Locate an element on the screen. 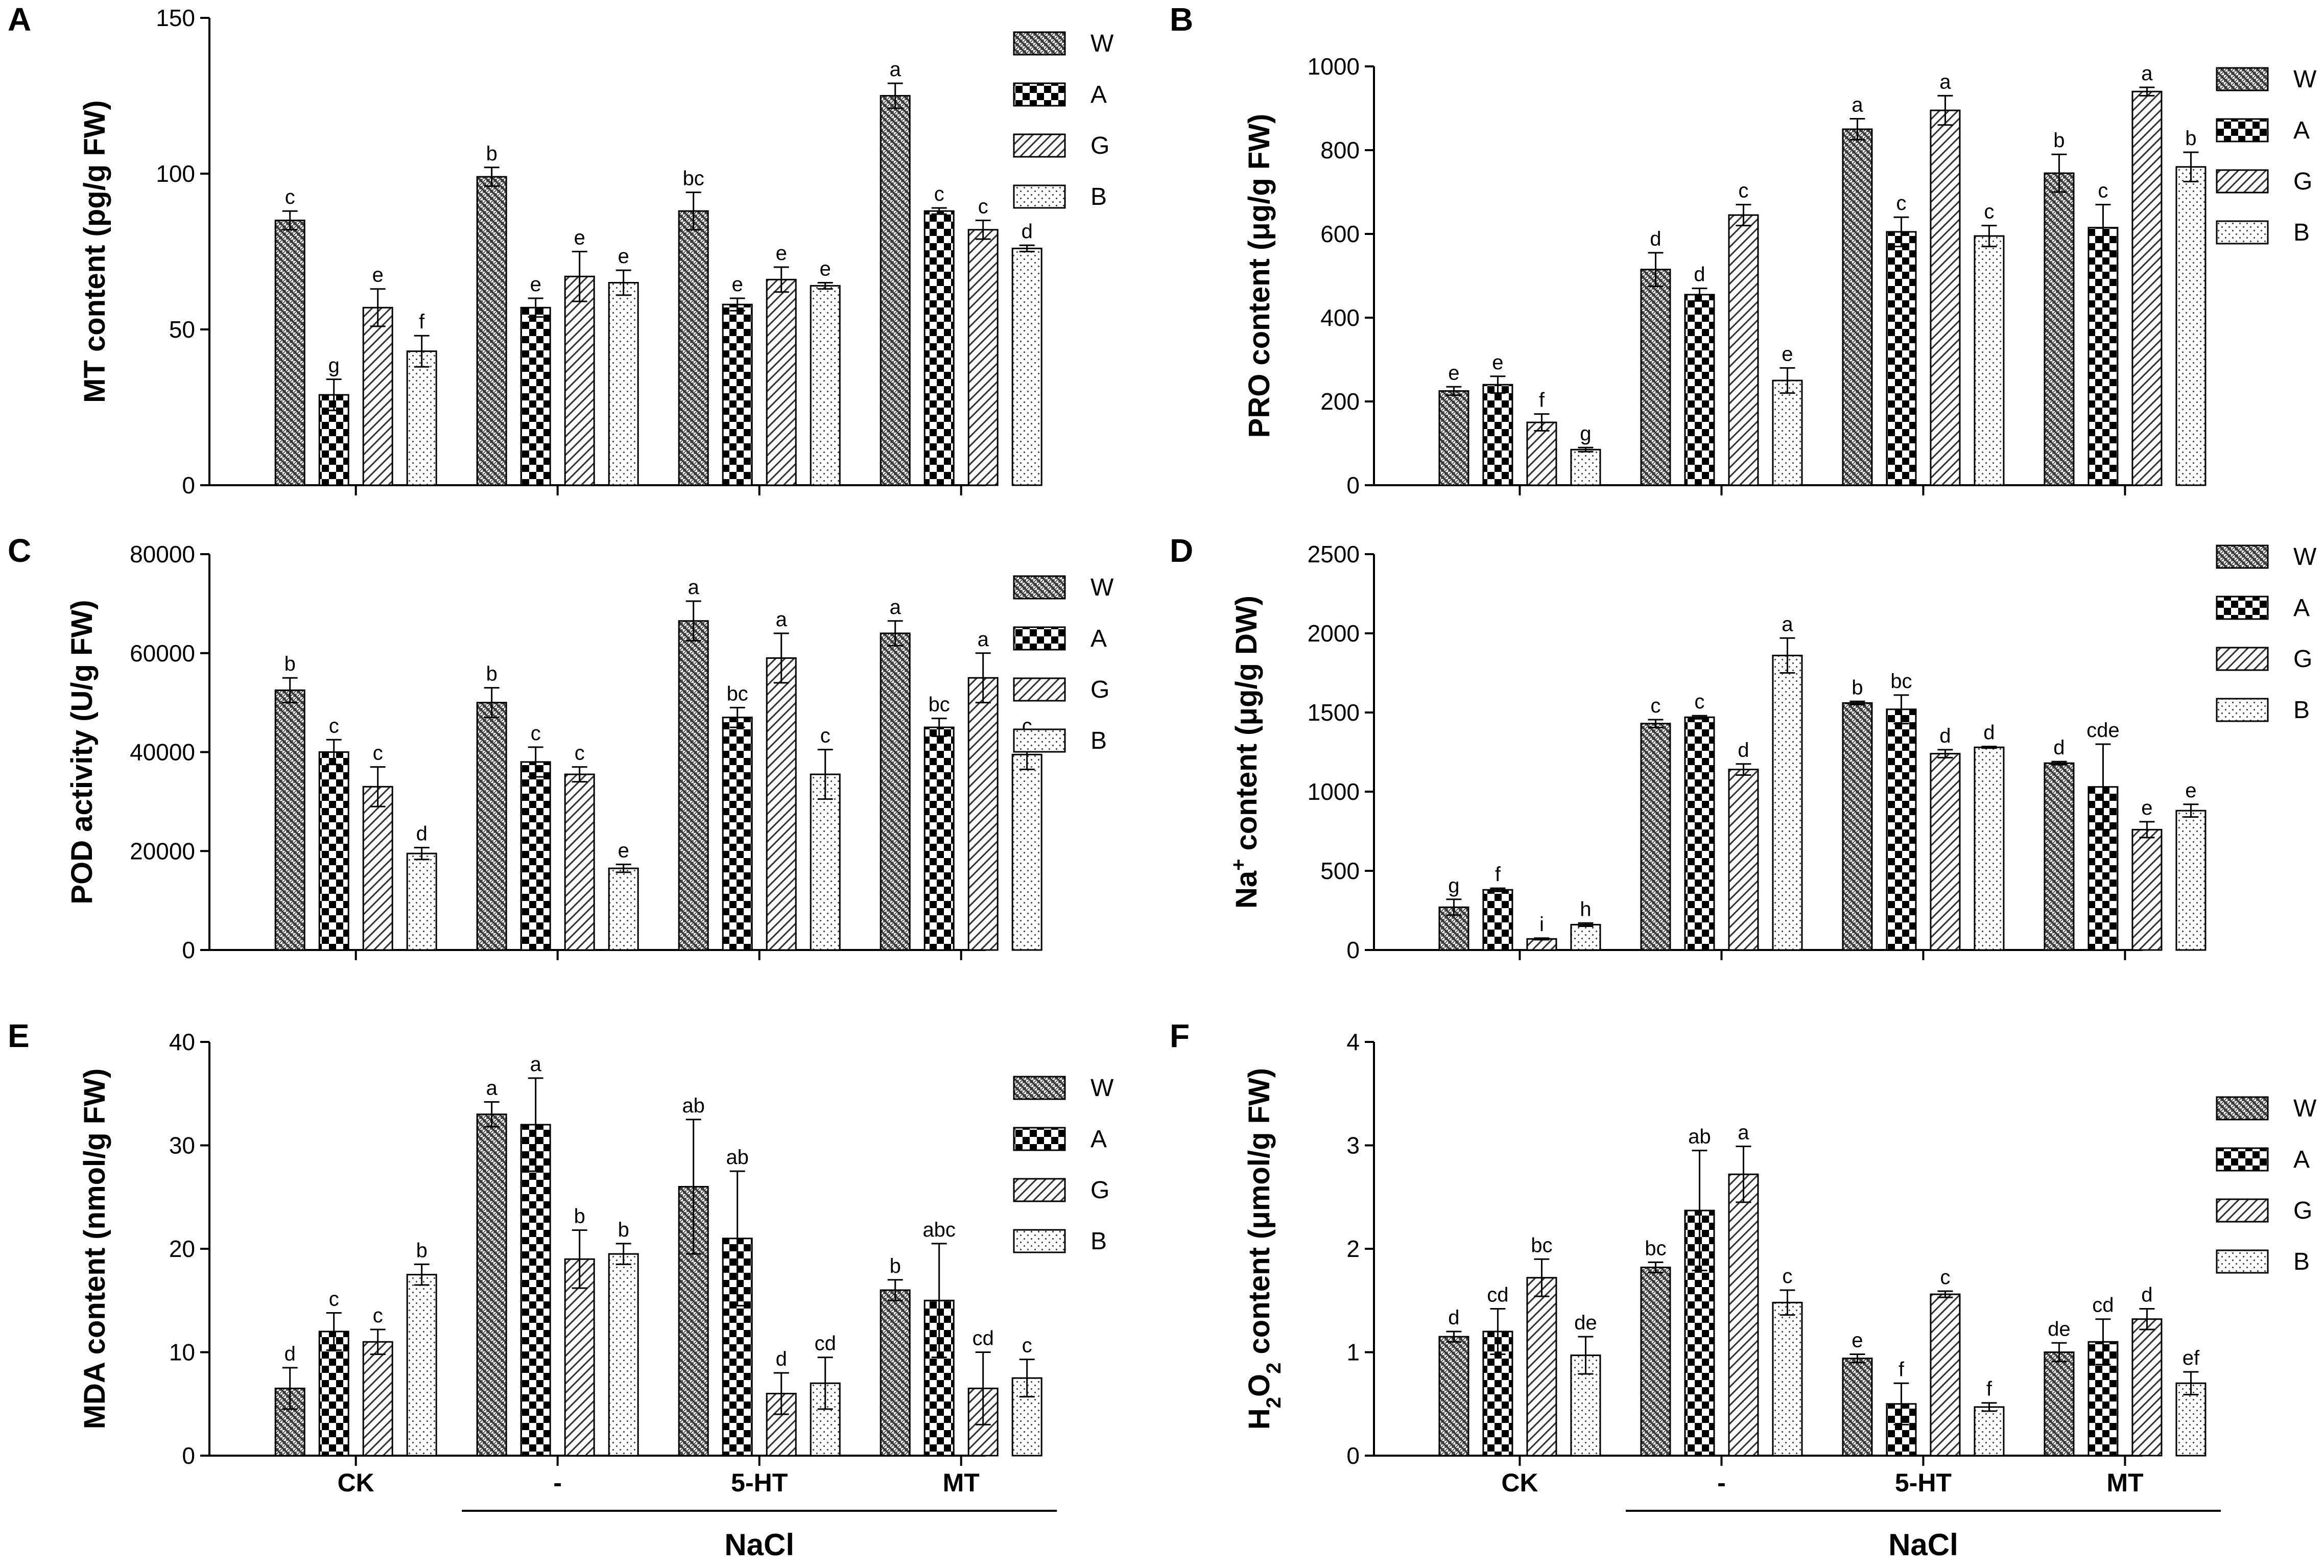 The height and width of the screenshot is (1568, 2324). y-axis-title-part: POD activity (U/g FW) is located at coordinates (82, 752).